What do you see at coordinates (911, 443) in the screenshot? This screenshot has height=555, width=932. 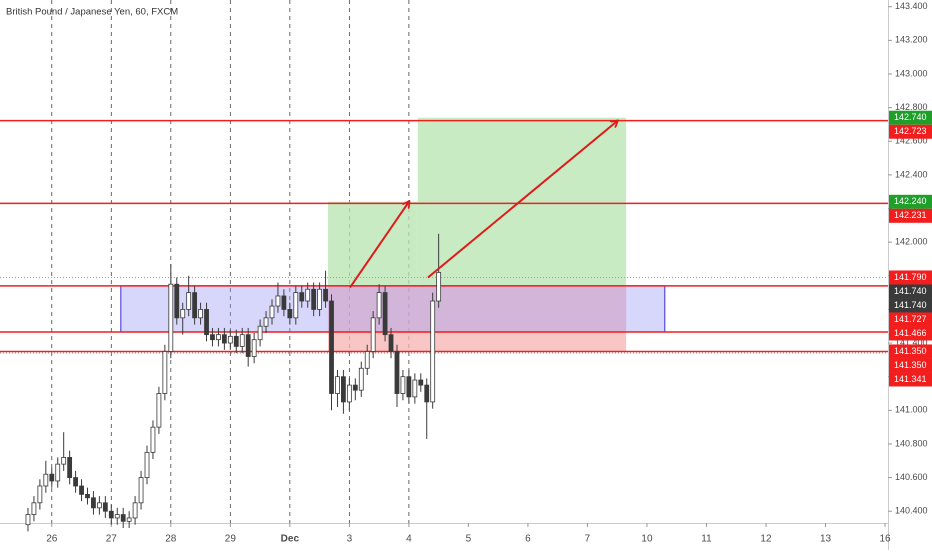 I see `y-tick-label: 140.800` at bounding box center [911, 443].